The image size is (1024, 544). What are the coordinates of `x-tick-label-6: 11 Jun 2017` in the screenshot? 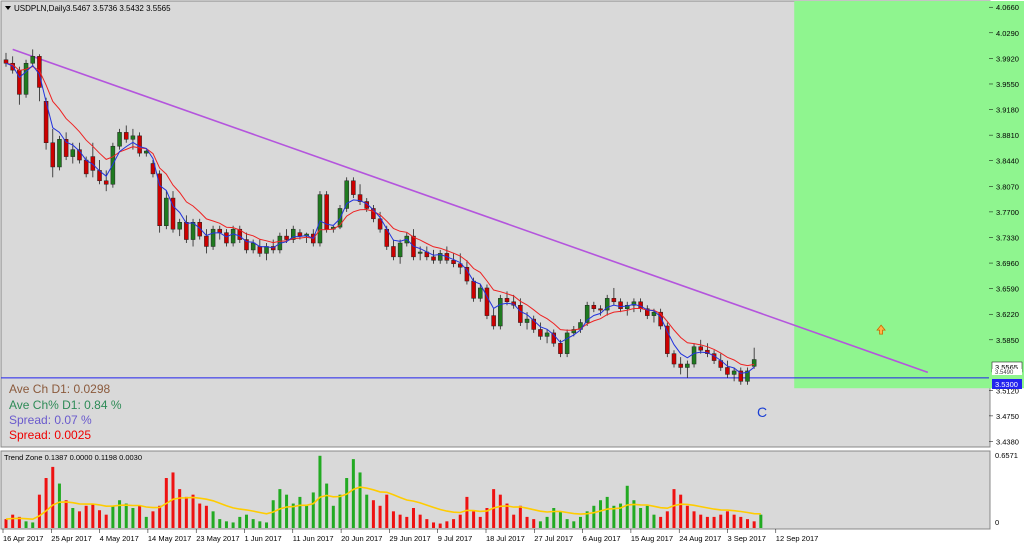 It's located at (313, 538).